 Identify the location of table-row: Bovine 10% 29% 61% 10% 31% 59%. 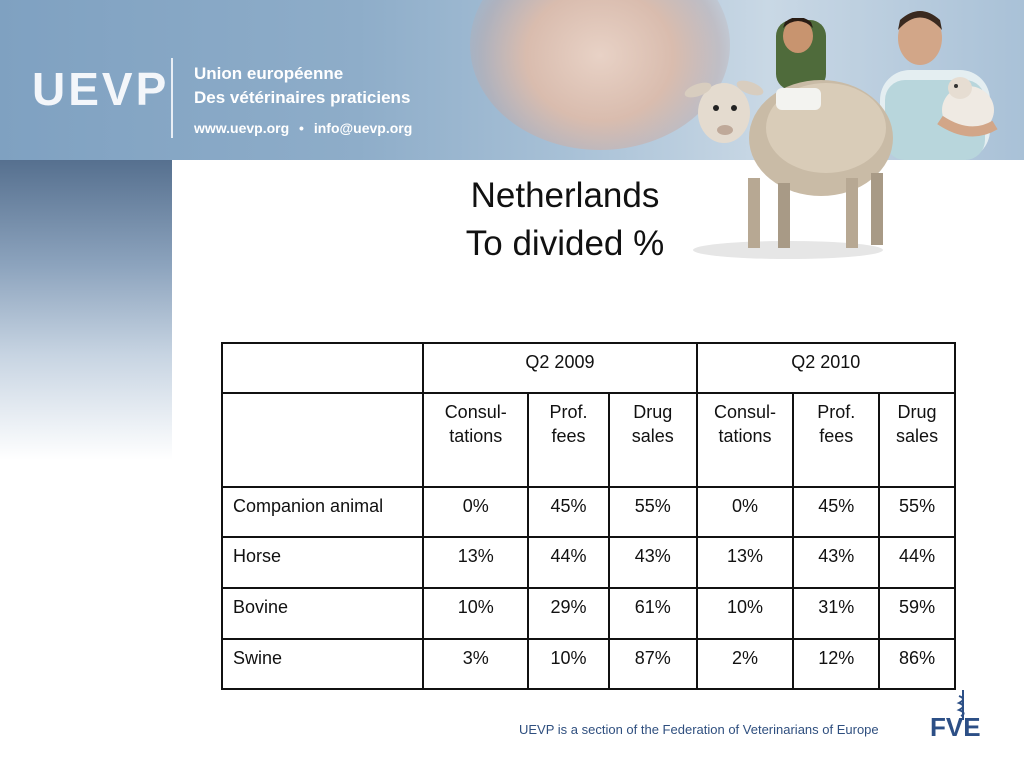
(588, 613).